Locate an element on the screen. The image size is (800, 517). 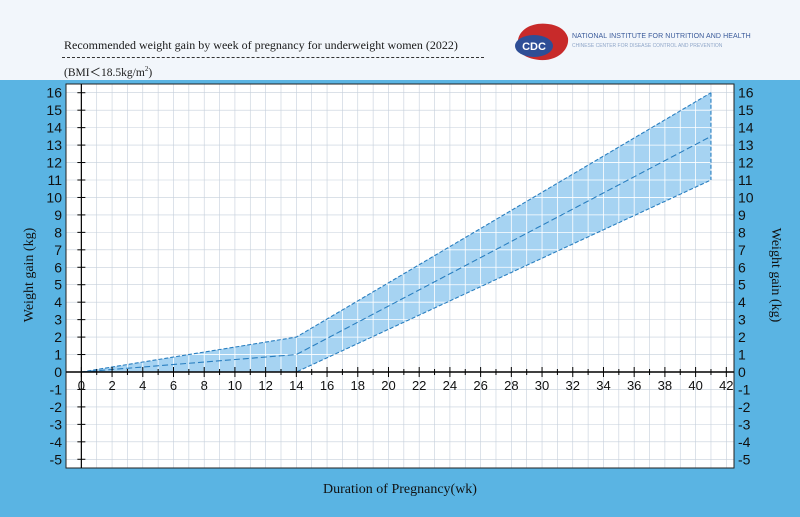
y-tick-label-left: 7 is located at coordinates (58, 250).